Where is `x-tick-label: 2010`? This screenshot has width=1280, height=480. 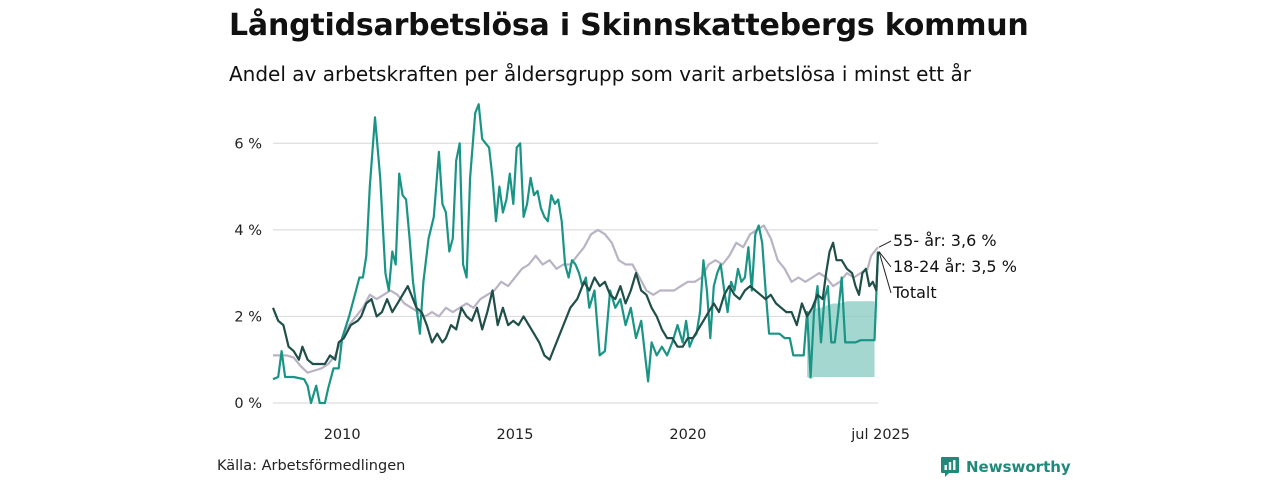
x-tick-label: 2010 is located at coordinates (342, 435).